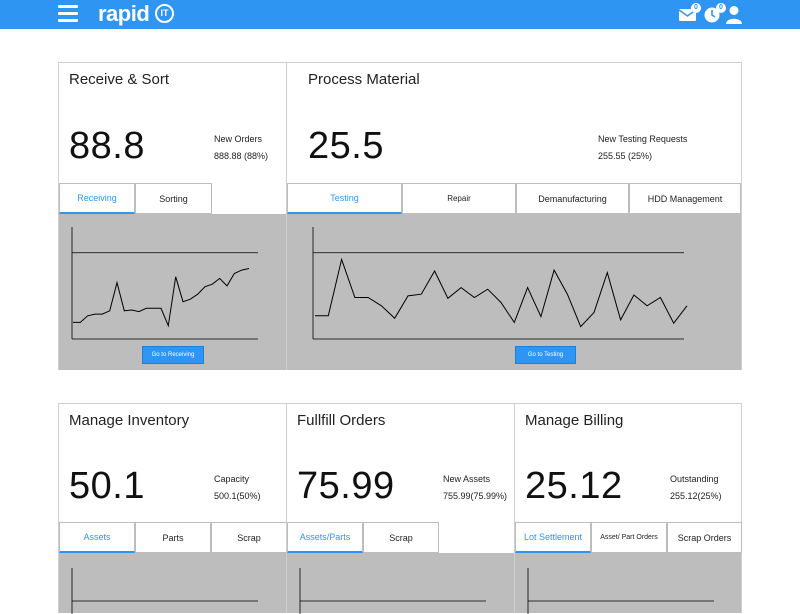  I want to click on app-logo: rapid, so click(124, 13).